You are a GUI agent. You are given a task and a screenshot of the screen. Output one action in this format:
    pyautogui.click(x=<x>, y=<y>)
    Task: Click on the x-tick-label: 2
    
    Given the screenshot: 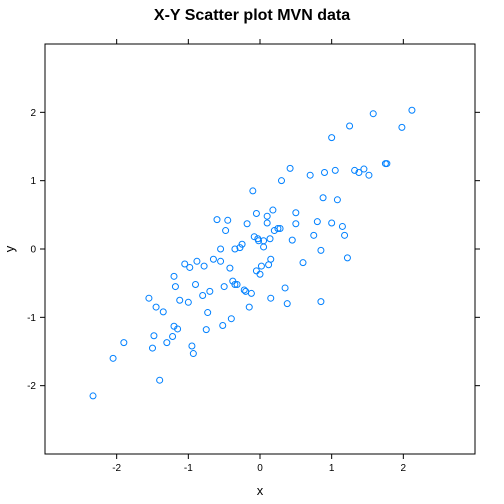 What is the action you would take?
    pyautogui.click(x=404, y=468)
    